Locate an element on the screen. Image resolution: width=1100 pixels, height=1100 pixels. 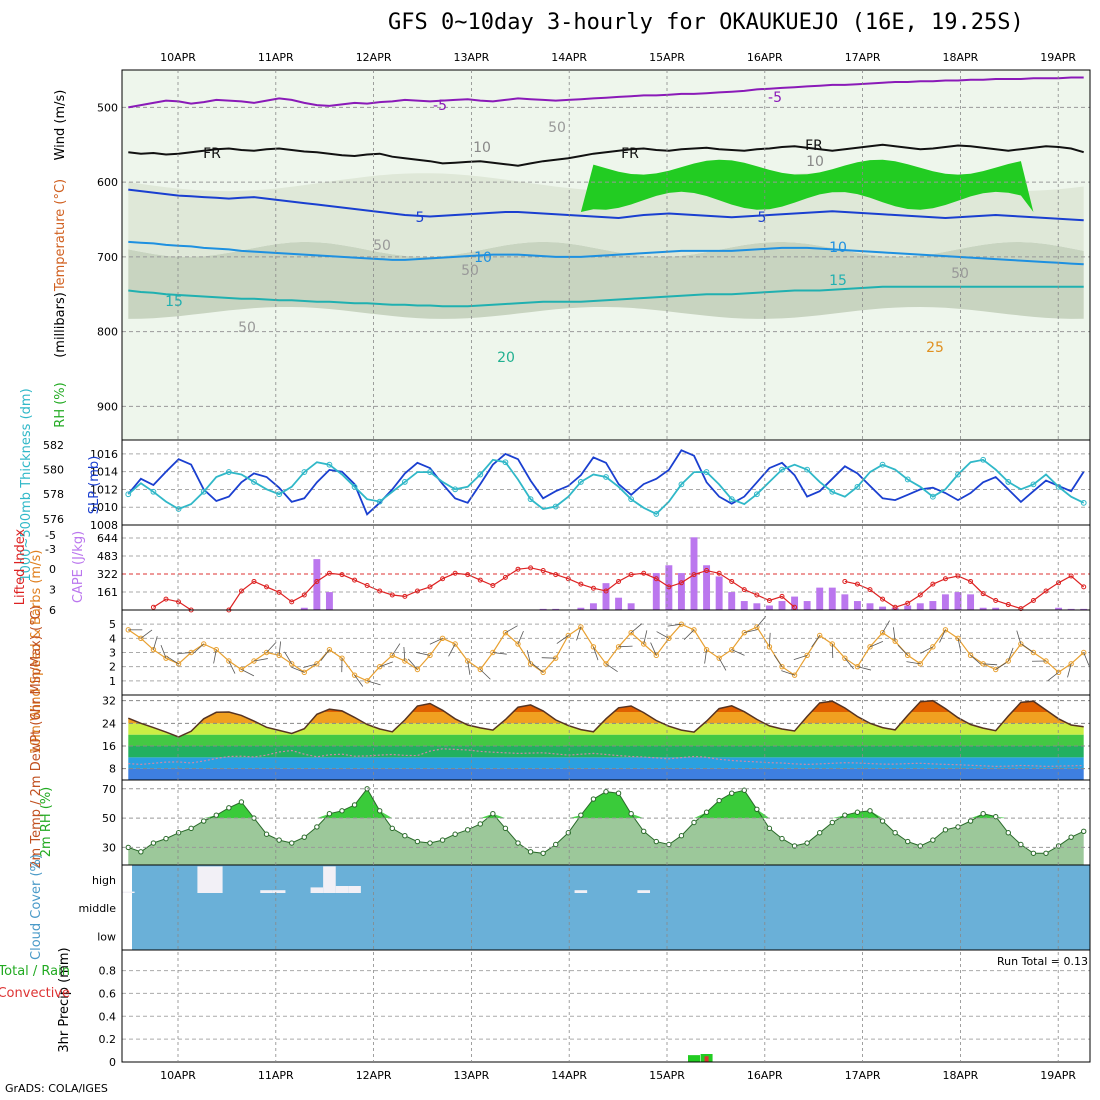
vertical-ylabel-part: RH (%) is located at coordinates (60, 404).